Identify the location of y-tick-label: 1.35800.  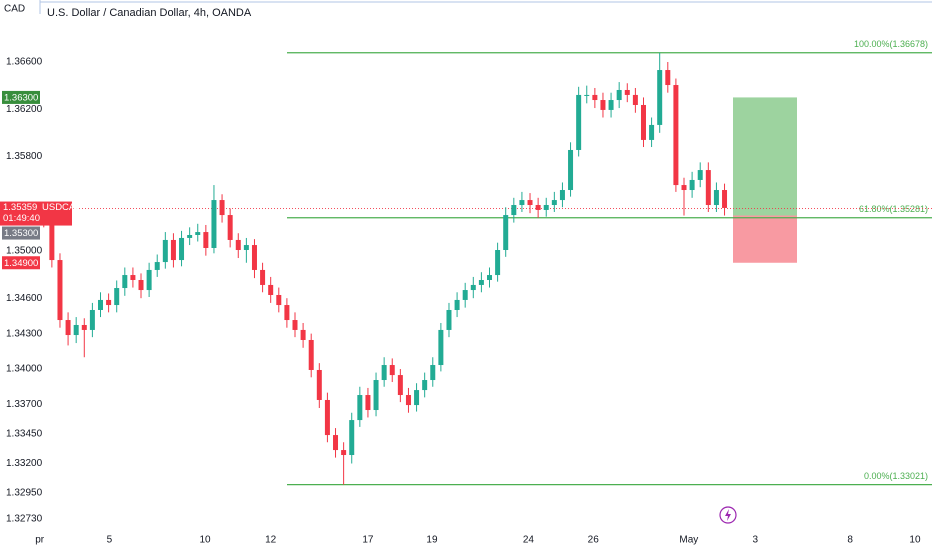
(24, 156).